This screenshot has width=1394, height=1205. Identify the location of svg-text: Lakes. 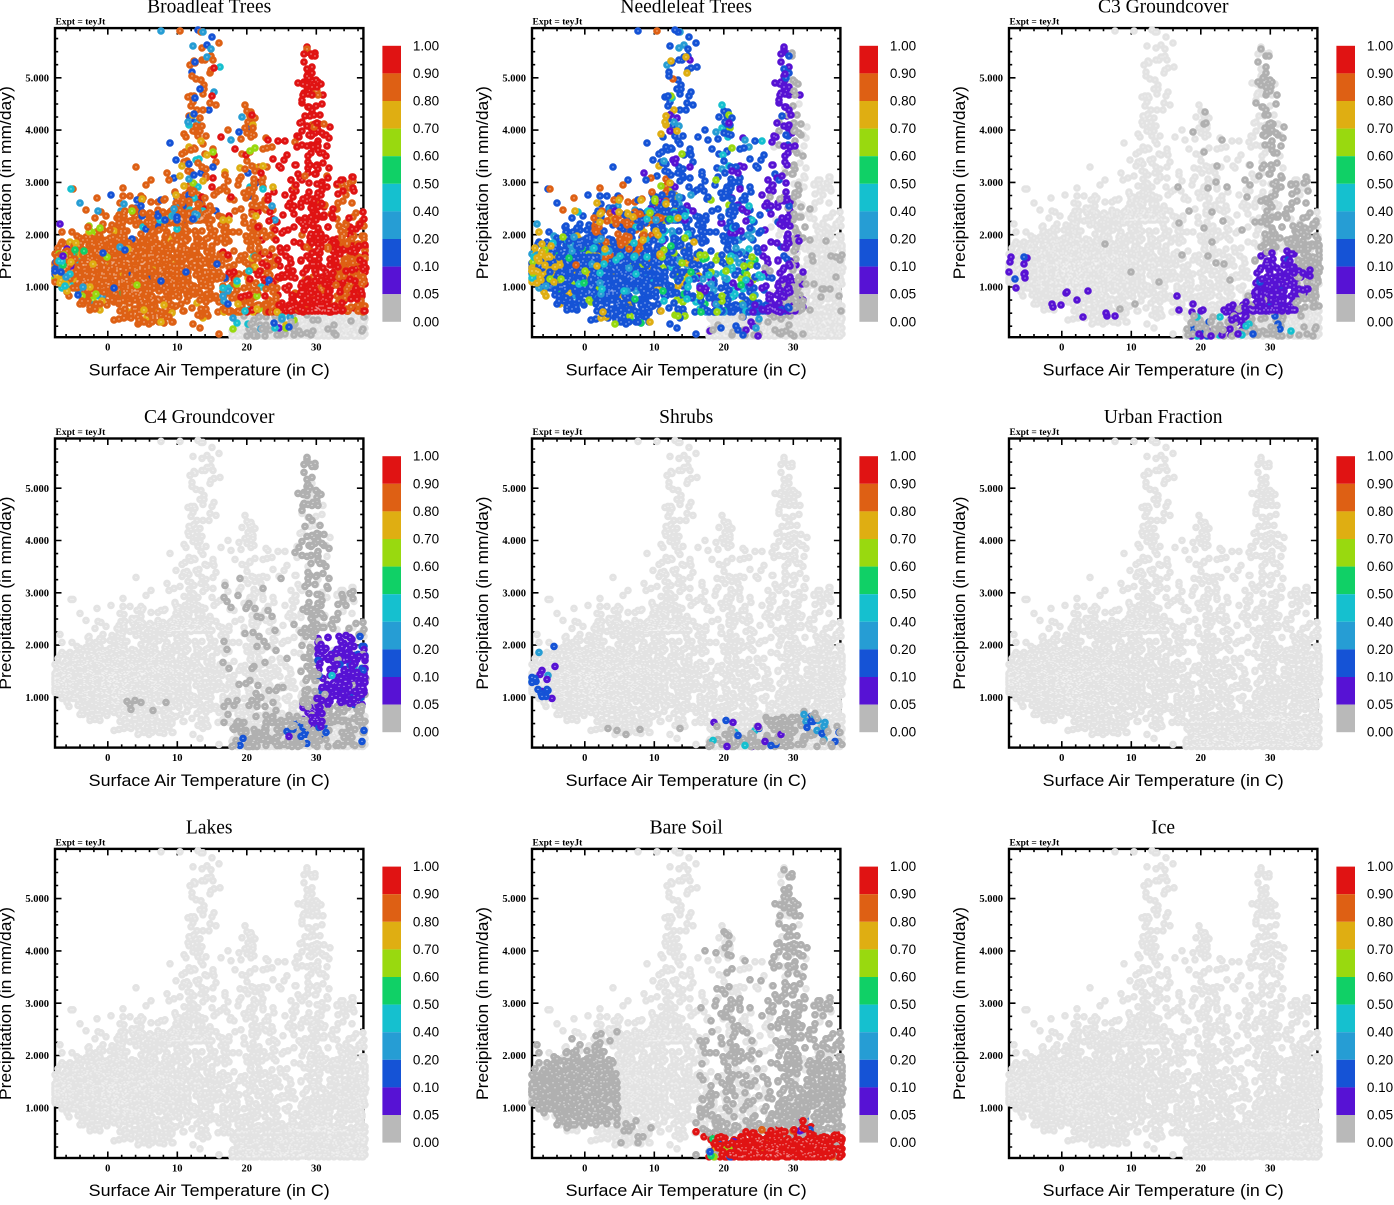
(209, 828).